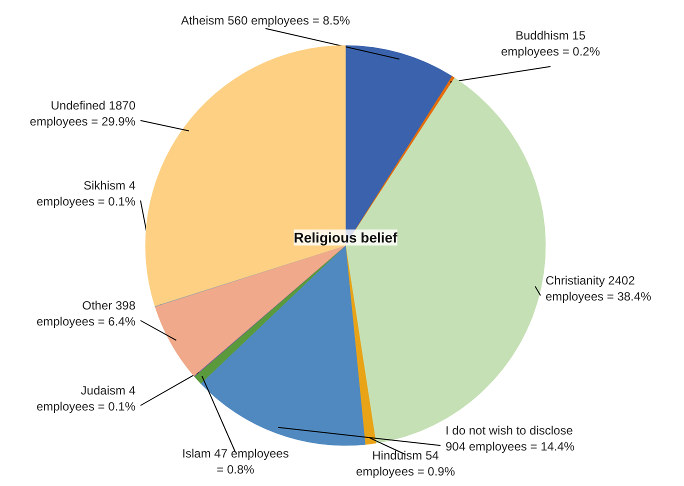  Describe the element at coordinates (86, 398) in the screenshot. I see `slice-label: Judaism 4 employees = 0.1%` at that location.